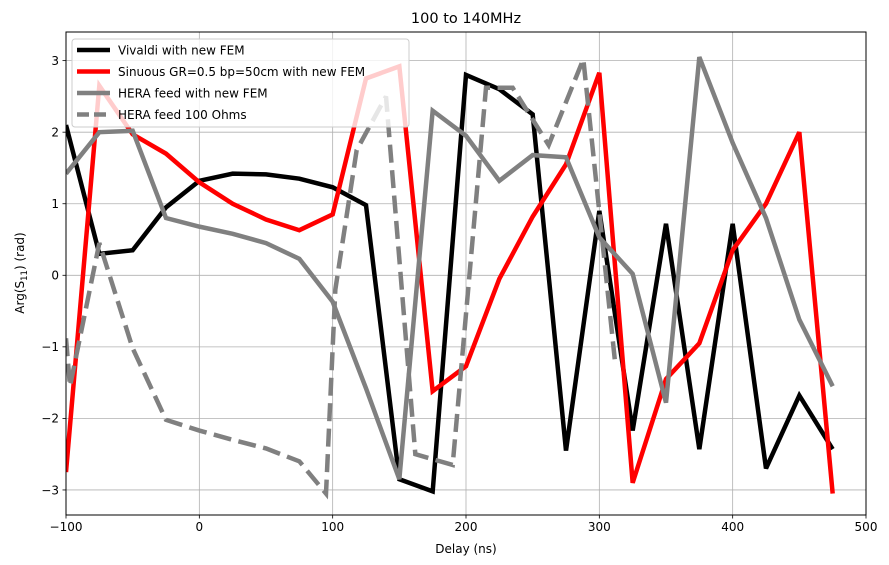  I want to click on x-tick-label: 400, so click(732, 527).